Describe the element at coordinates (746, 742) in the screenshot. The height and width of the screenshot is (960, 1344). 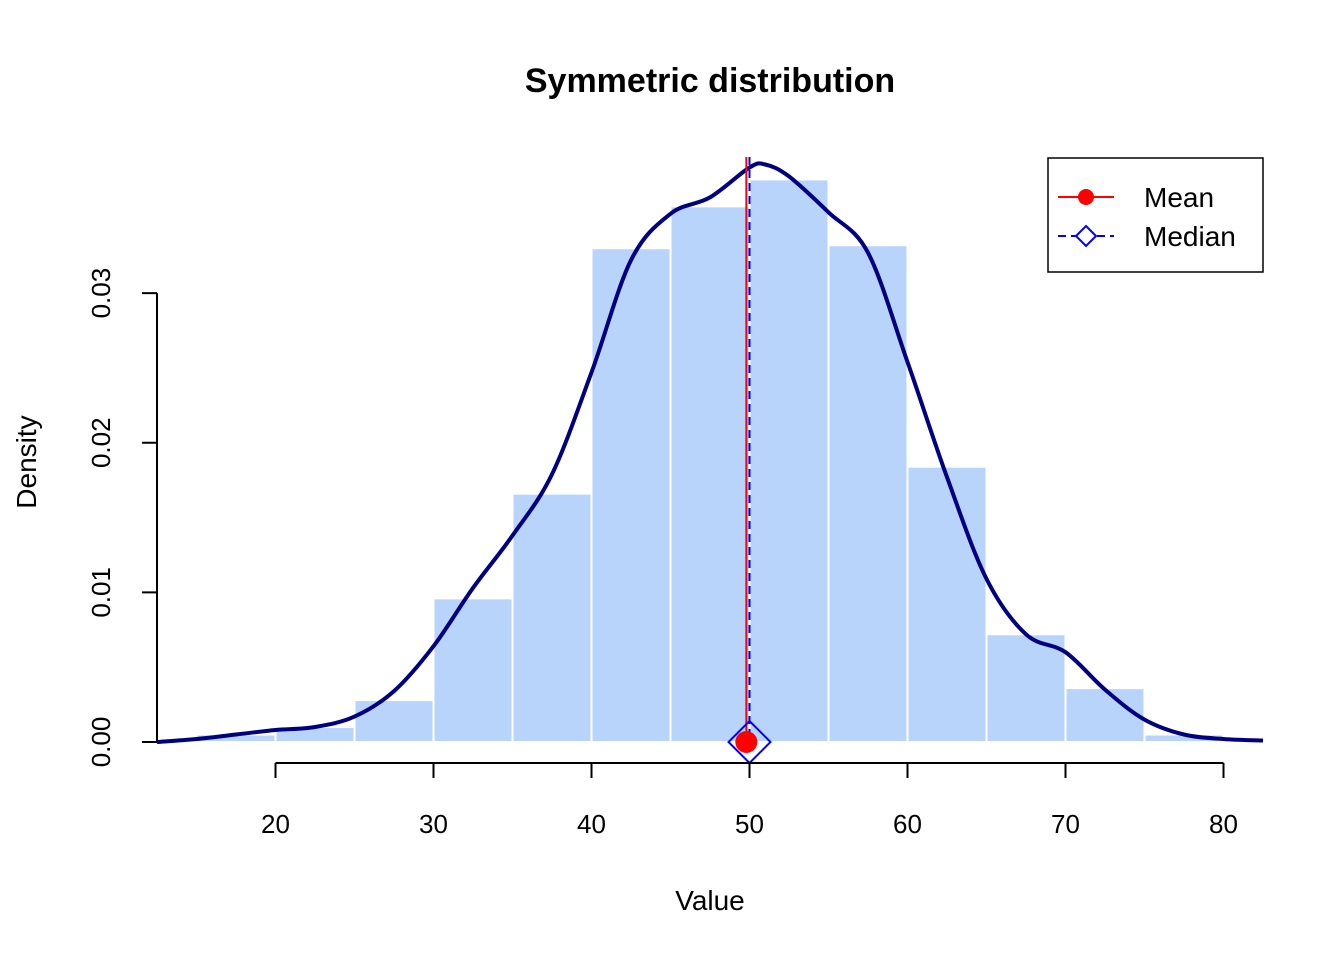
I see `mean-marker` at that location.